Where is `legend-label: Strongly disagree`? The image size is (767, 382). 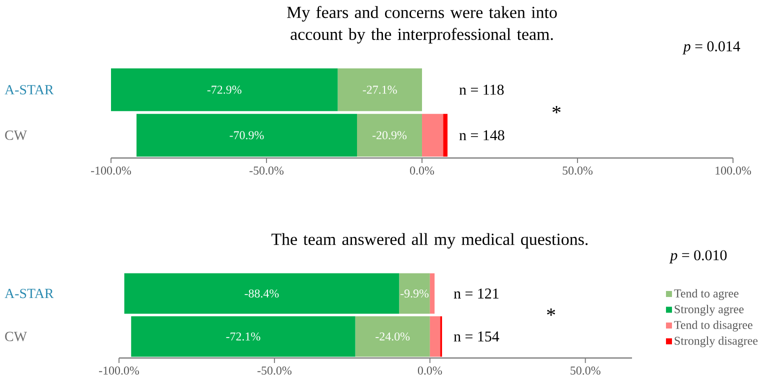
legend-label: Strongly disagree is located at coordinates (716, 342).